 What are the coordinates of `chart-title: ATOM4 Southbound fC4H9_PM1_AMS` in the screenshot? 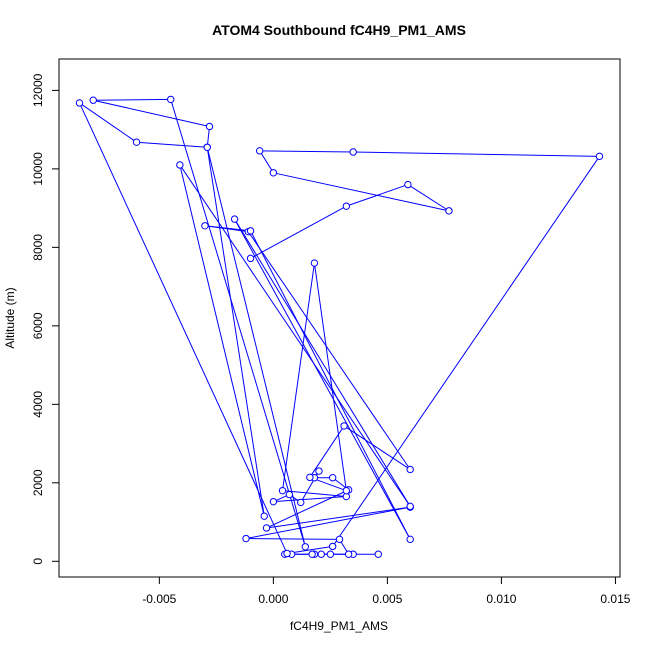 It's located at (339, 30).